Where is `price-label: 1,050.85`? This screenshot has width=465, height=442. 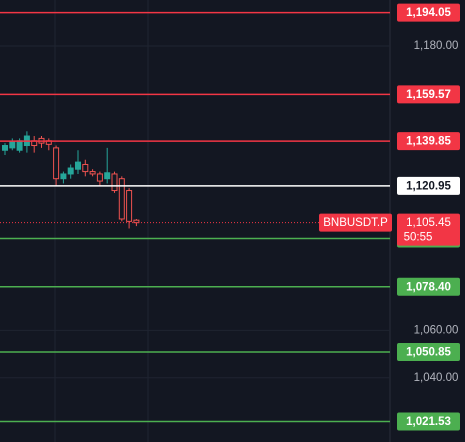
price-label: 1,050.85 is located at coordinates (428, 353).